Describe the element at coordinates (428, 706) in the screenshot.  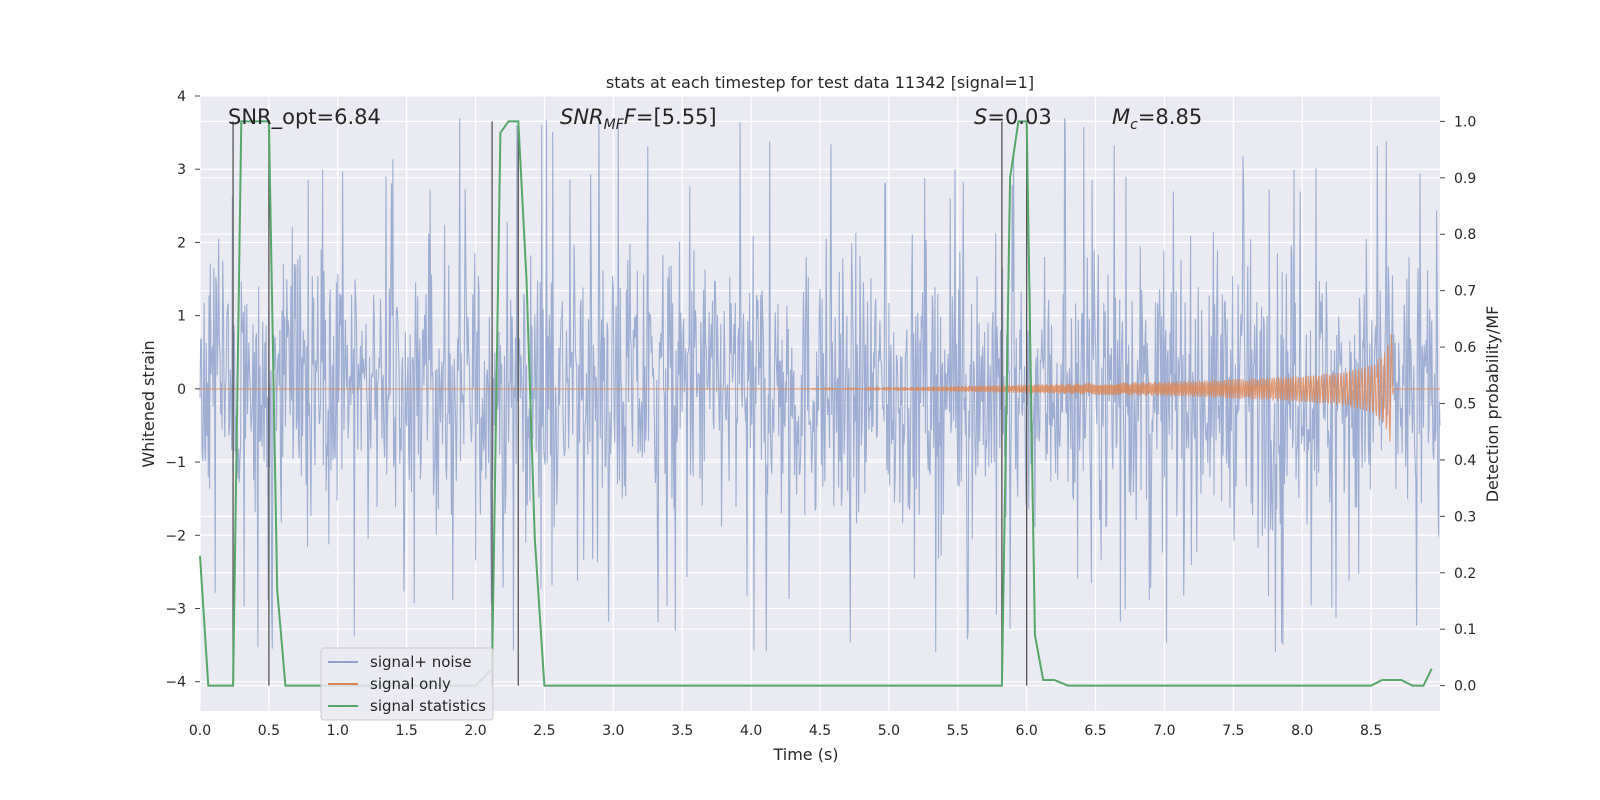
I see `legend-label-stats: signal statistics` at that location.